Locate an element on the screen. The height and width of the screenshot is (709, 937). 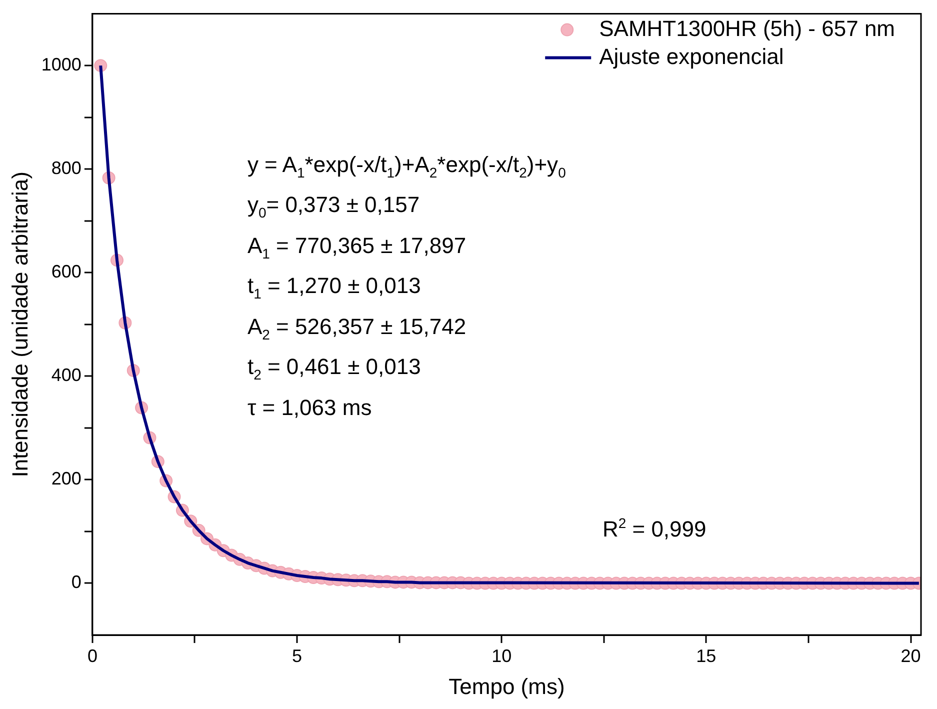
annotation: t$_{1}$ = 1,270 ± 0,013 is located at coordinates (334, 287).